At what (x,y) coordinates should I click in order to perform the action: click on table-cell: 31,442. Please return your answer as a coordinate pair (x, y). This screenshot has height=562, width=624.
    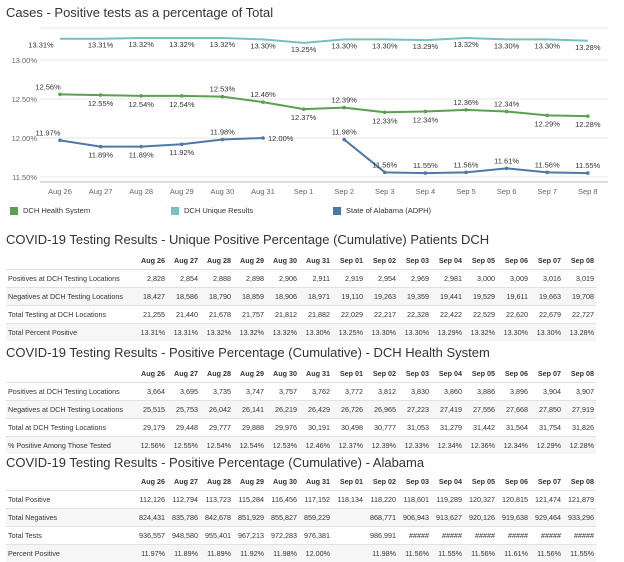
    Looking at the image, I should click on (480, 427).